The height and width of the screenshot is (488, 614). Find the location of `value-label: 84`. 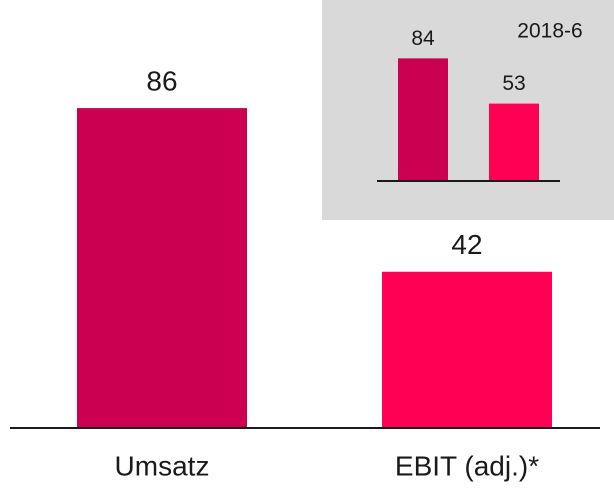

value-label: 84 is located at coordinates (423, 38).